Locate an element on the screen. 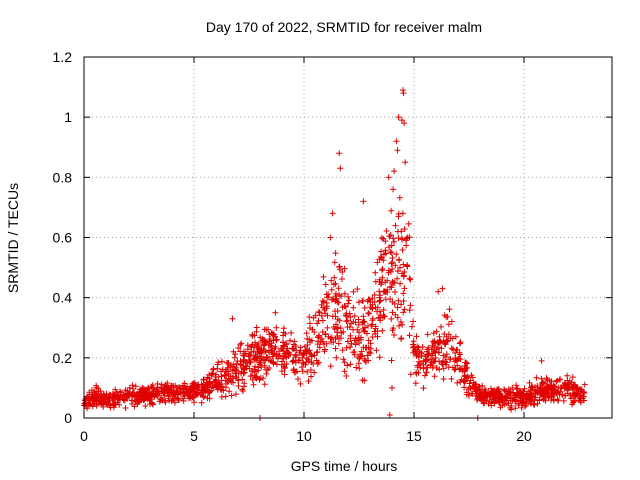  y-axis-label: SRMTID / TECUs is located at coordinates (13, 238).